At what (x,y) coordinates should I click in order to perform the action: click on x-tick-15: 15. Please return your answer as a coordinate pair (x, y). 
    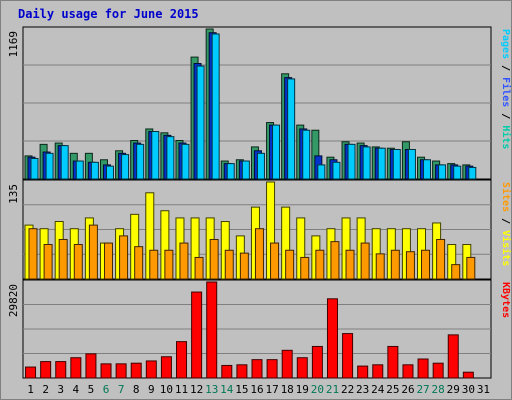
    Looking at the image, I should click on (241, 389).